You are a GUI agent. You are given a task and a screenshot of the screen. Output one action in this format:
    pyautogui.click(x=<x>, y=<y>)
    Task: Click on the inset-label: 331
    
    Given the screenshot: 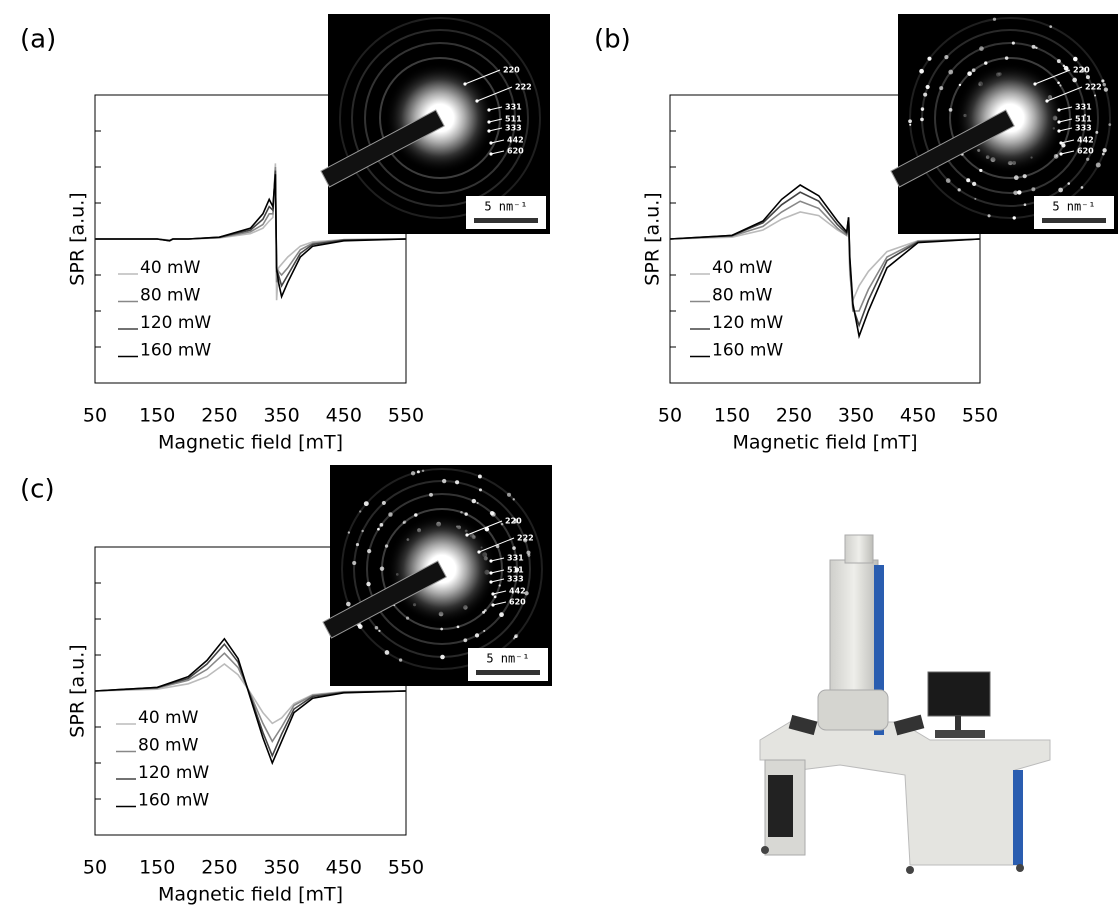 What is the action you would take?
    pyautogui.click(x=515, y=558)
    